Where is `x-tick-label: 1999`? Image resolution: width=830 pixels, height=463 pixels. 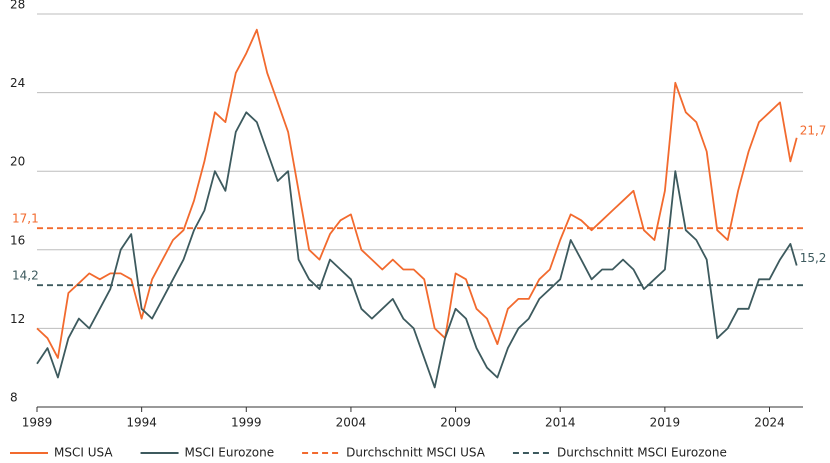
x-tick-label: 1999 is located at coordinates (246, 423).